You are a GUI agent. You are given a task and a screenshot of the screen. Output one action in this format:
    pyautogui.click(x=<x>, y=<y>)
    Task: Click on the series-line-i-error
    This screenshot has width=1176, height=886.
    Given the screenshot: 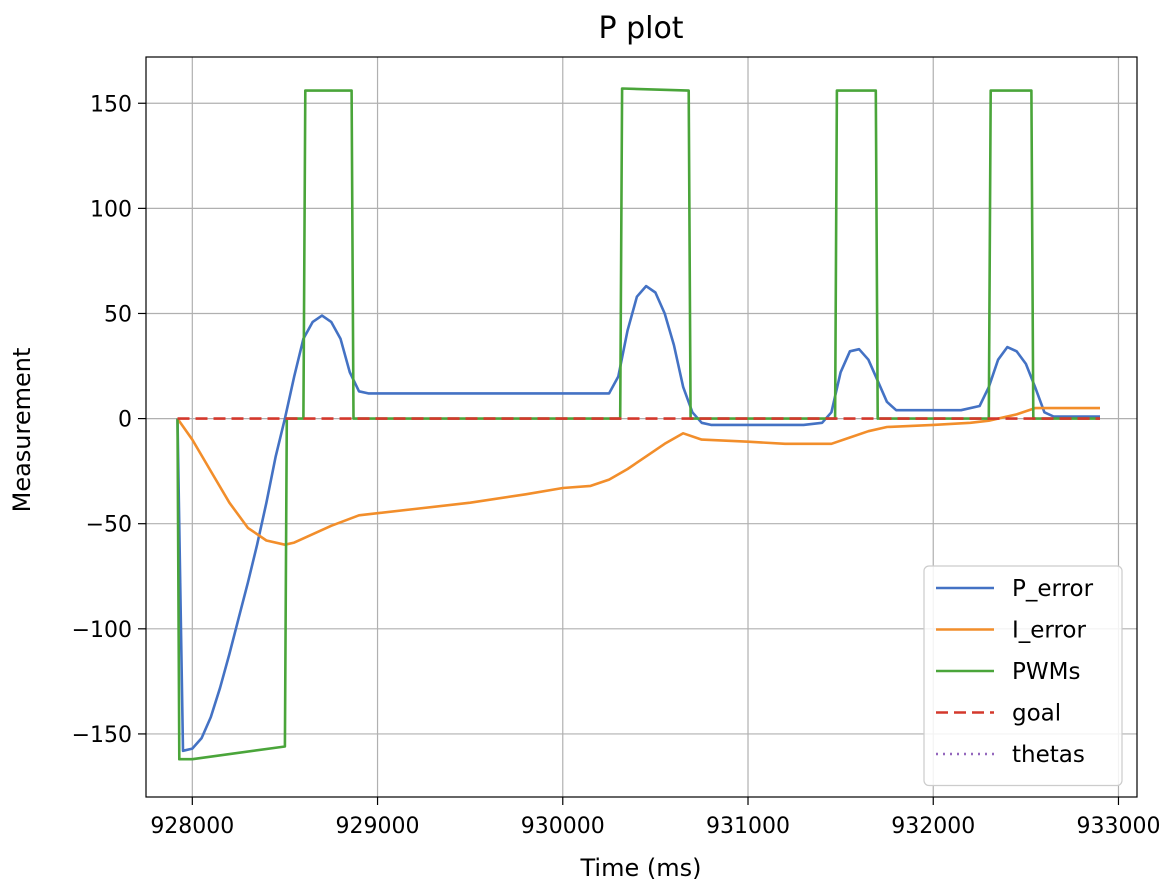 What is the action you would take?
    pyautogui.click(x=638, y=476)
    